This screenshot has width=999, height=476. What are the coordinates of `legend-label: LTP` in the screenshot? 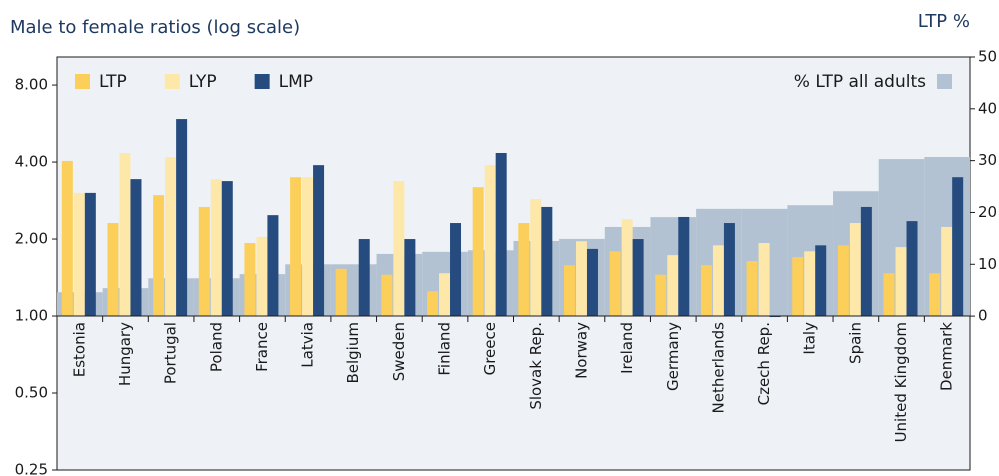 It's located at (113, 82).